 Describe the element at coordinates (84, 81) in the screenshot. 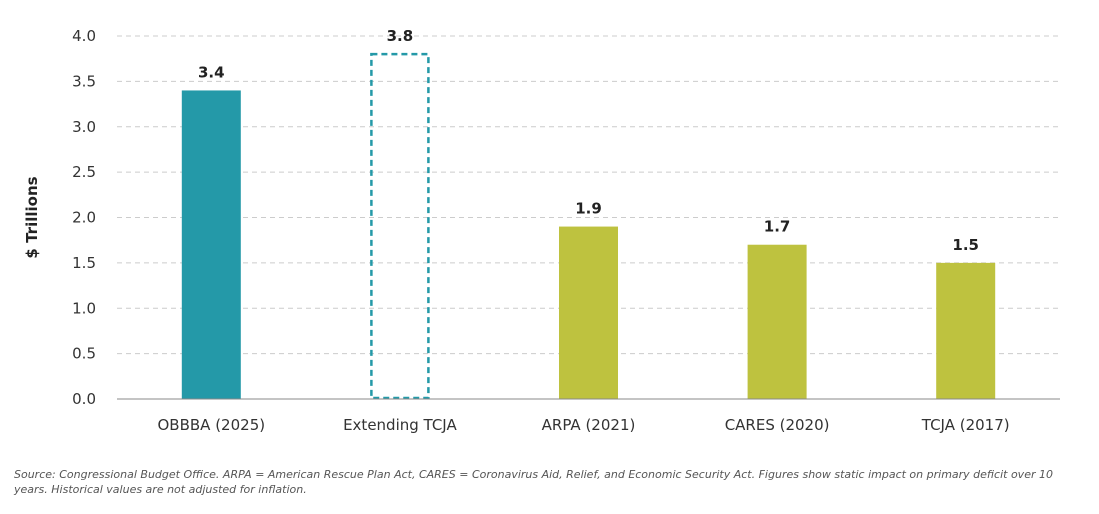

I see `y-tick-label: 3.5` at that location.